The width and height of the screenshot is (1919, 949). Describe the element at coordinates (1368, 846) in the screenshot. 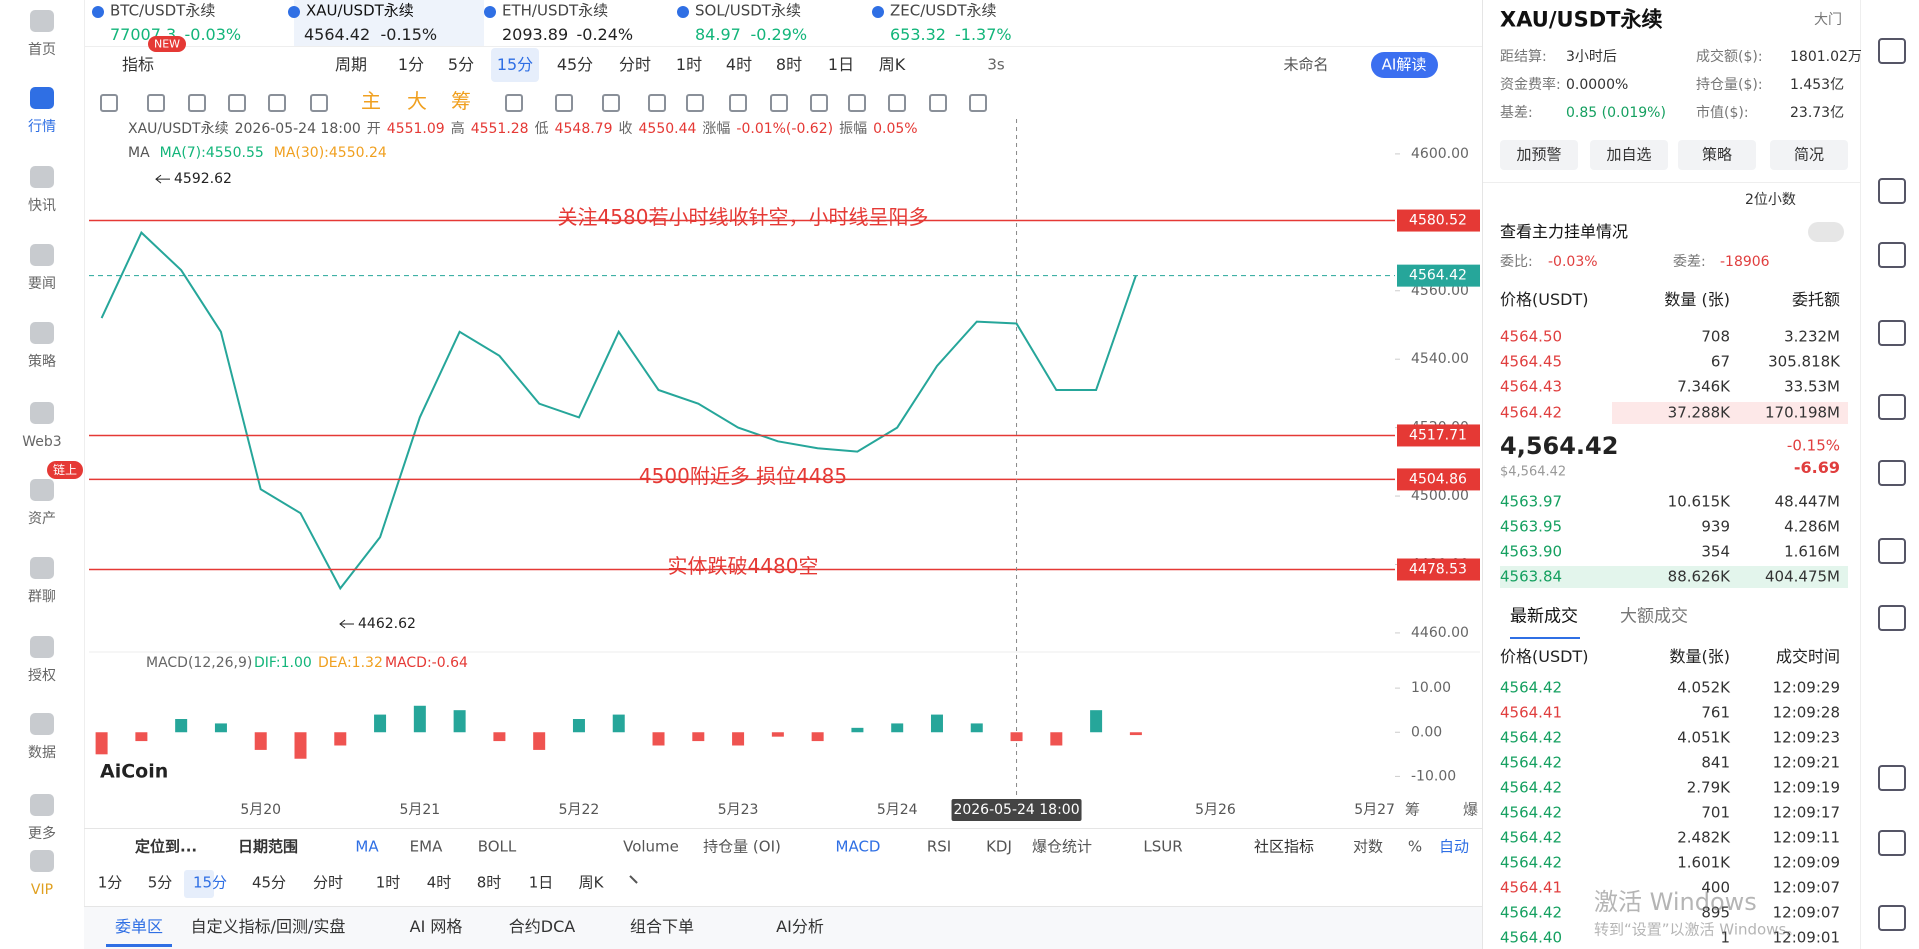

I see `log-toggle: 对数` at that location.